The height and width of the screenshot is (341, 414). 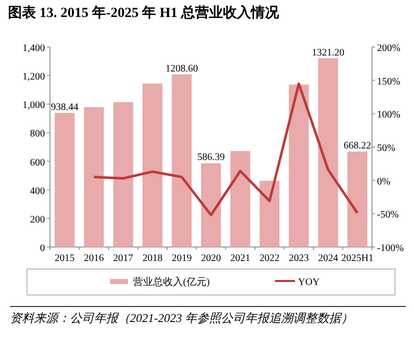 I want to click on x-tick-label: 2021, so click(x=240, y=258).